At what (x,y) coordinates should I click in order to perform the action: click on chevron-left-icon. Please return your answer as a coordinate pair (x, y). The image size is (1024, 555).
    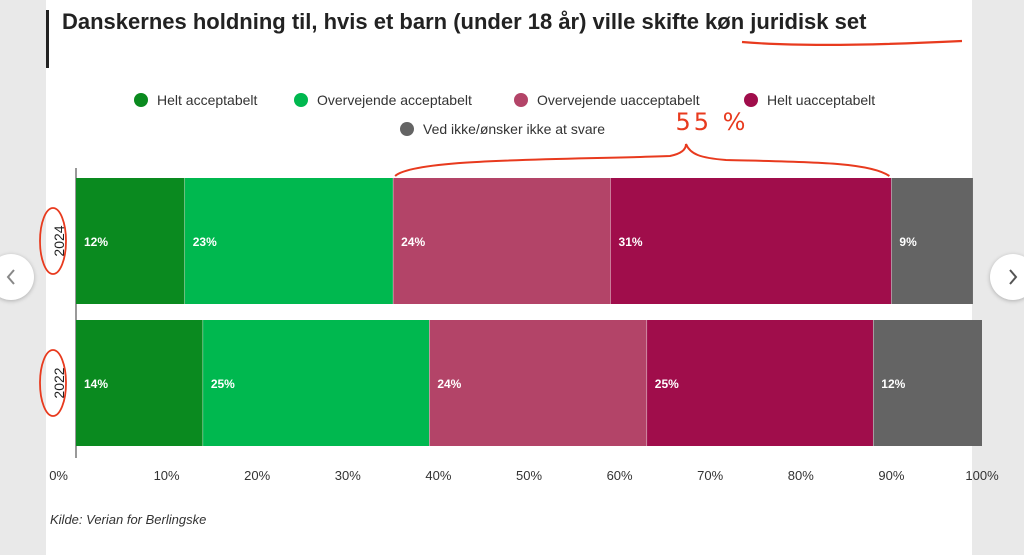
    Looking at the image, I should click on (10, 277).